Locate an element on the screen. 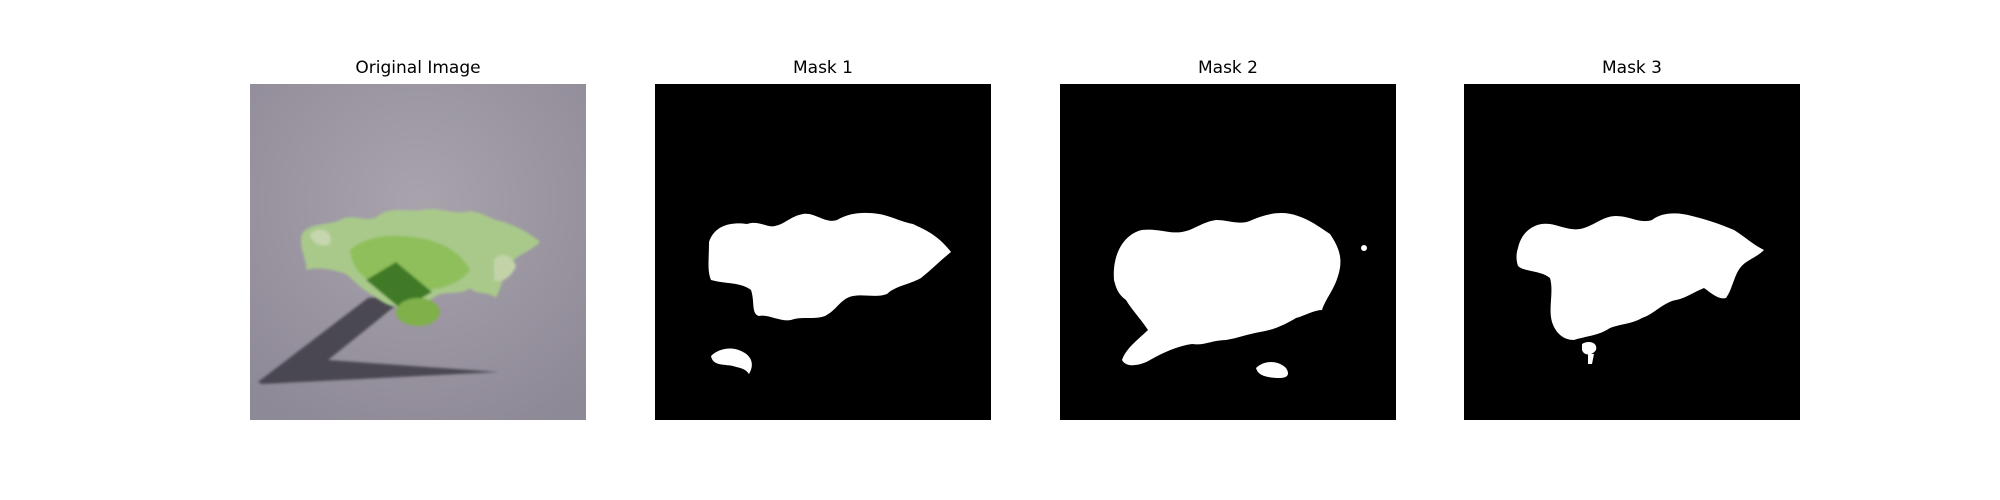 The width and height of the screenshot is (2000, 500). leaf-cluster is located at coordinates (420, 267).